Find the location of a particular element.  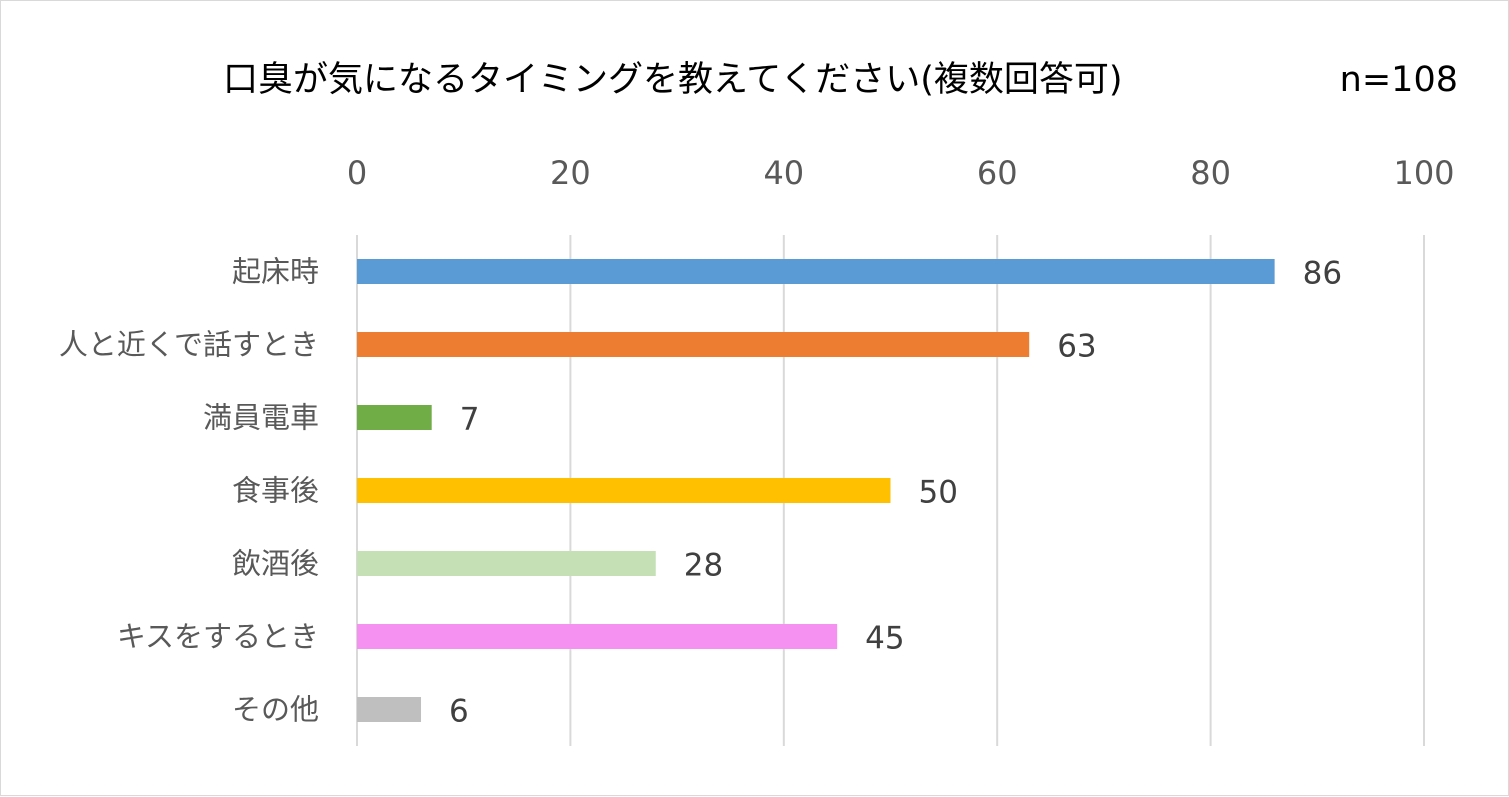

category-label: 満員電車 is located at coordinates (261, 418).